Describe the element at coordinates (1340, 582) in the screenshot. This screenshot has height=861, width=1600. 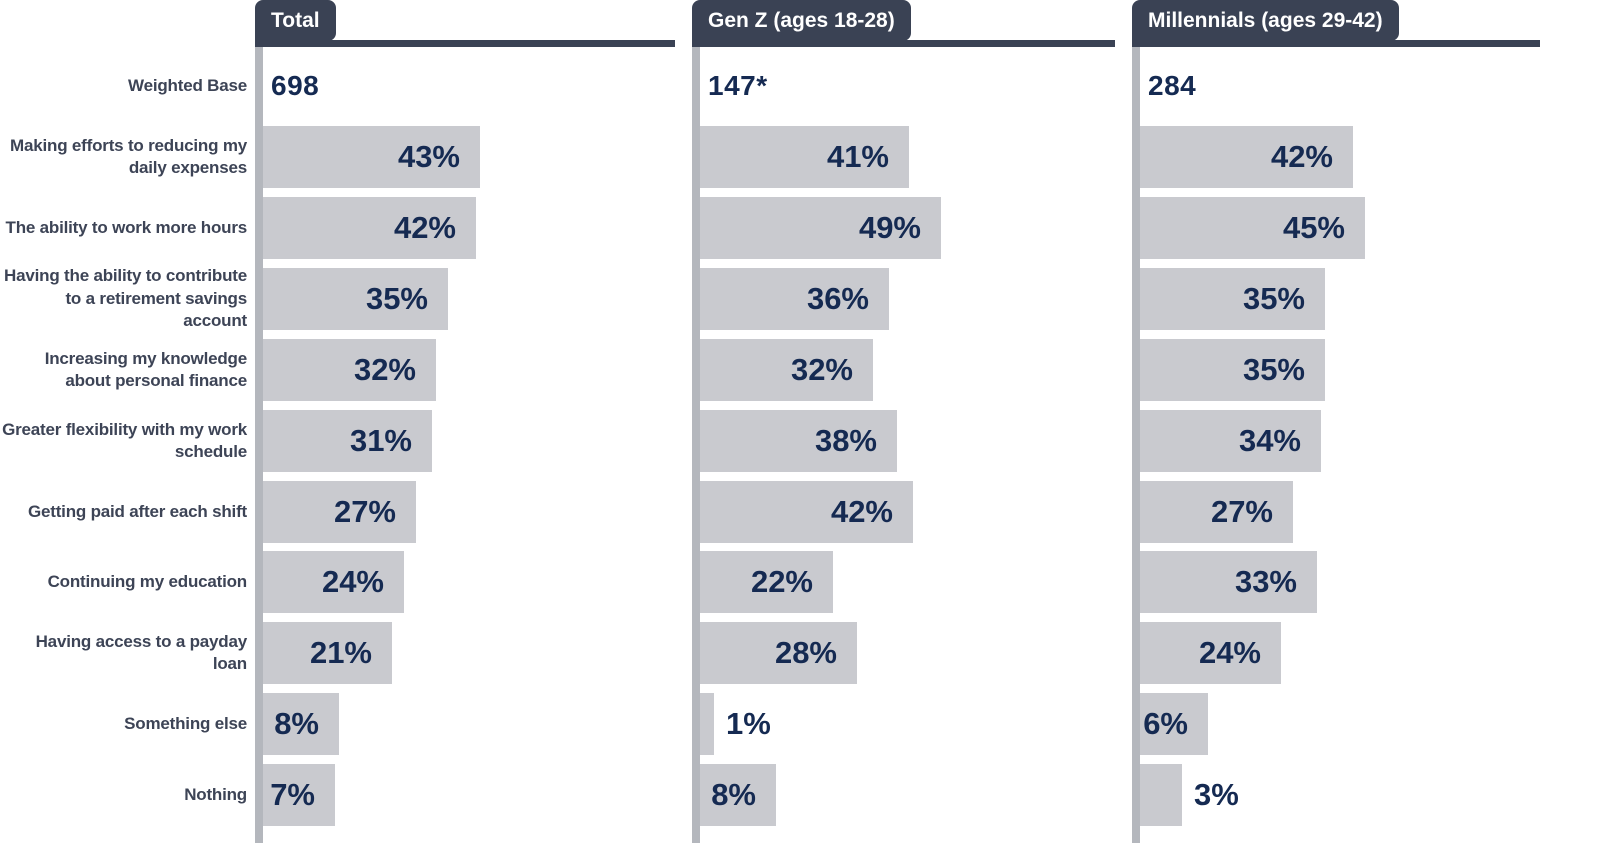
I see `bar-row: 33%` at that location.